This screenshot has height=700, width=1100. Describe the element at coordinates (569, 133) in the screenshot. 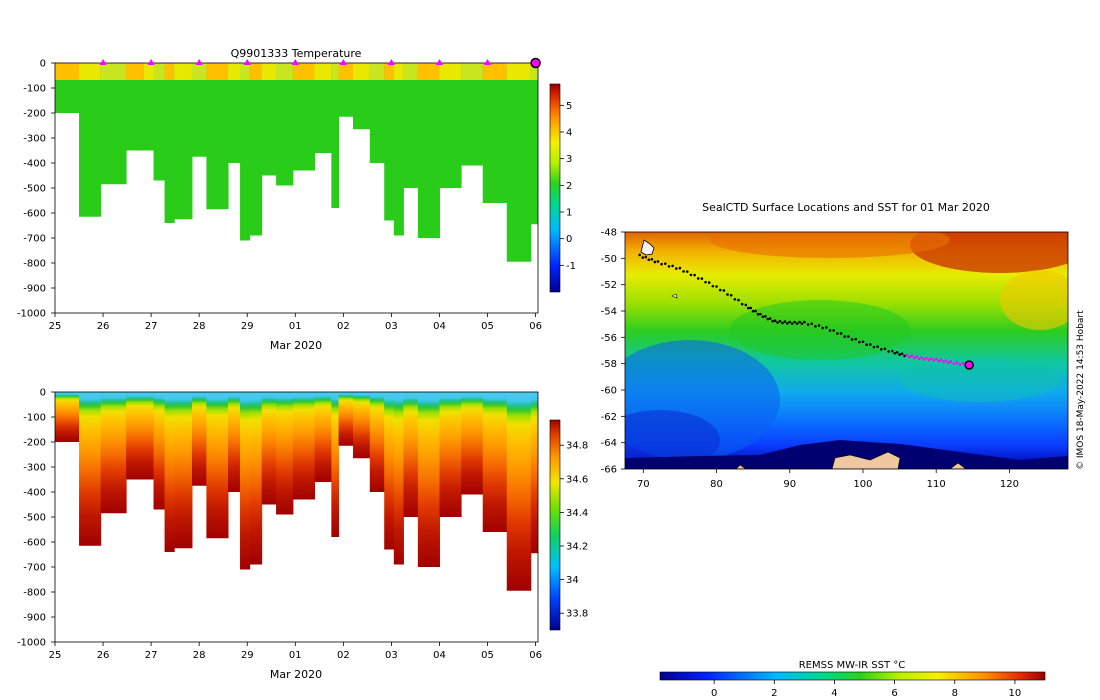

I see `colorbar-tick-label: 4` at that location.